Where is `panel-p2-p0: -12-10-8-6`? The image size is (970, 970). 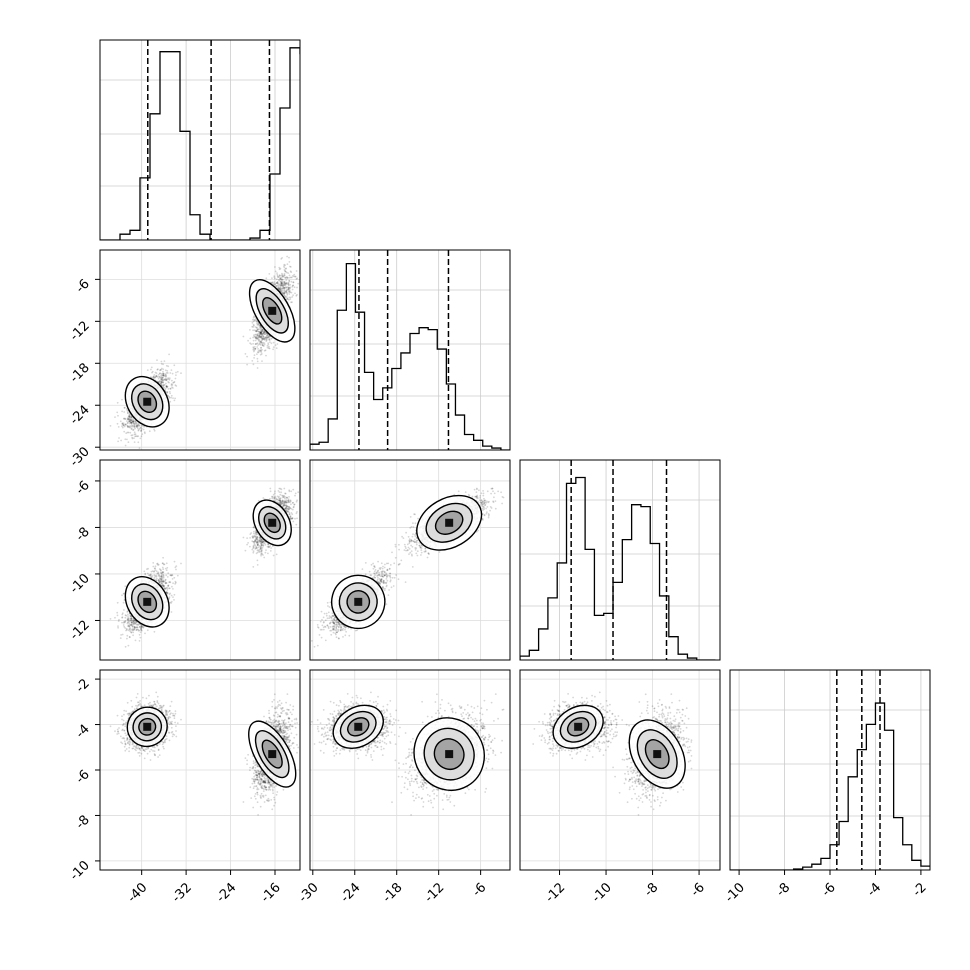
panel-p2-p0: -12-10-8-6 is located at coordinates (184, 560).